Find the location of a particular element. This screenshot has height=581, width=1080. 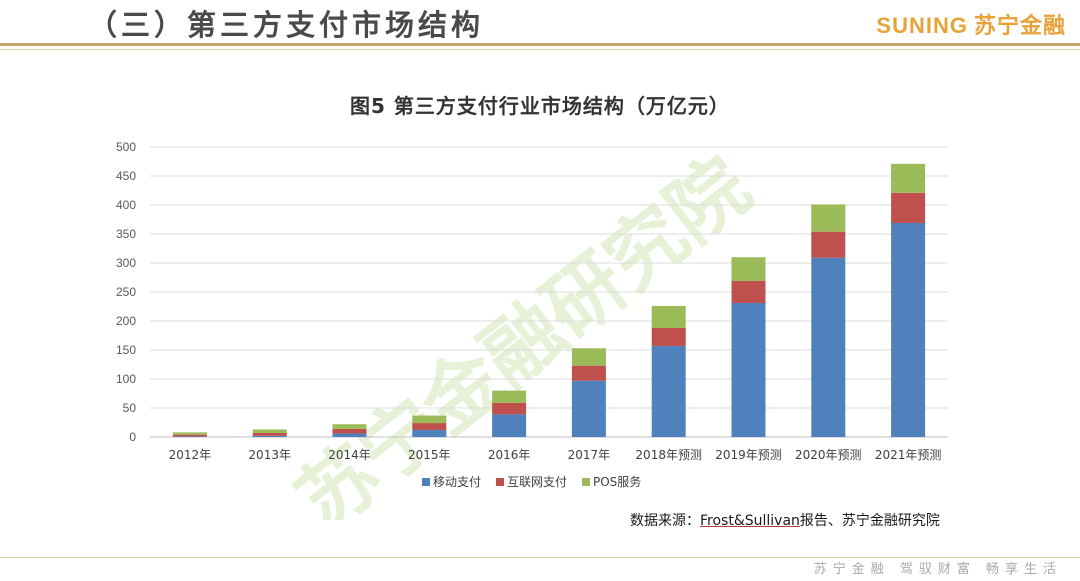

source-reference: Frost&Sullivan is located at coordinates (750, 521).